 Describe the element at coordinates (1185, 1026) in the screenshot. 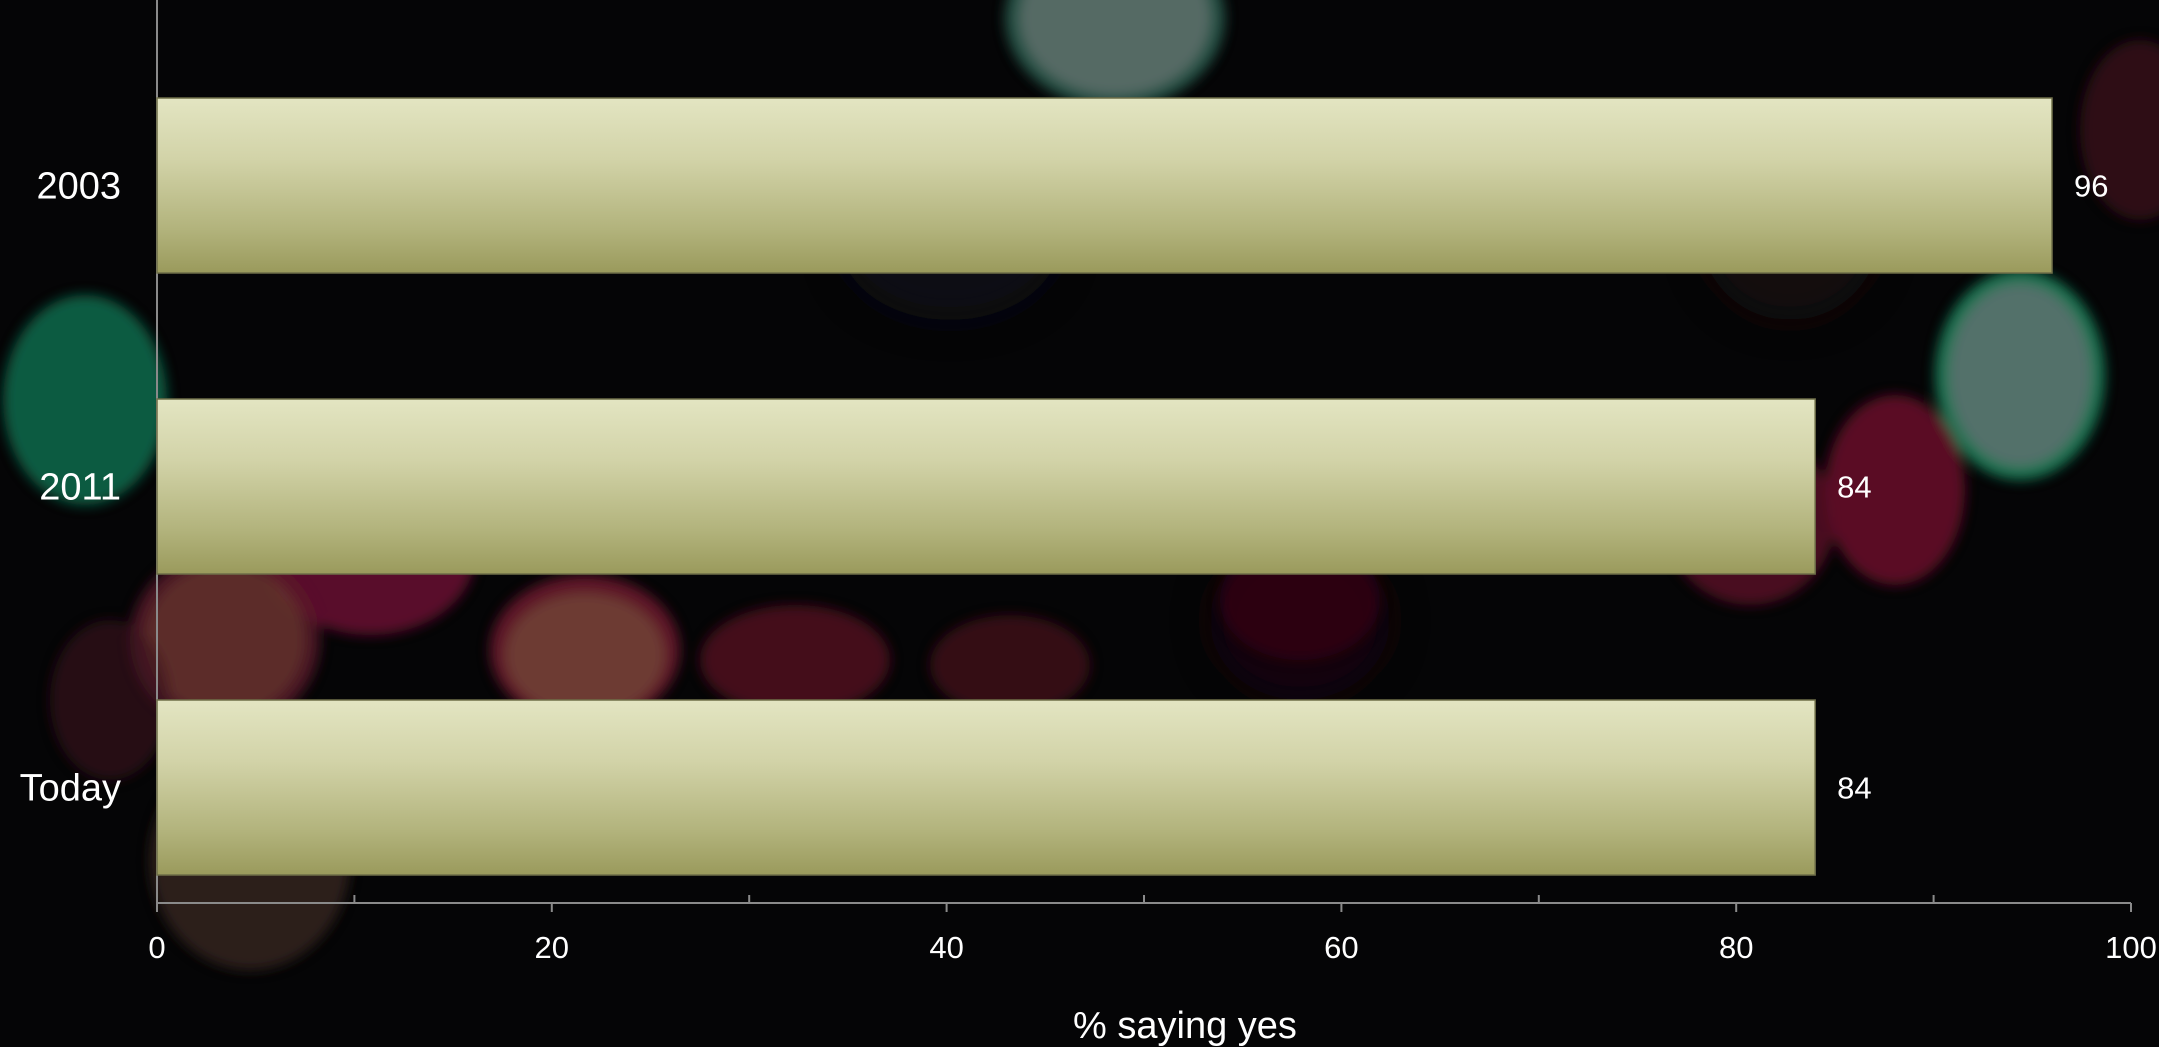

I see `x-axis-title: % saying yes` at that location.